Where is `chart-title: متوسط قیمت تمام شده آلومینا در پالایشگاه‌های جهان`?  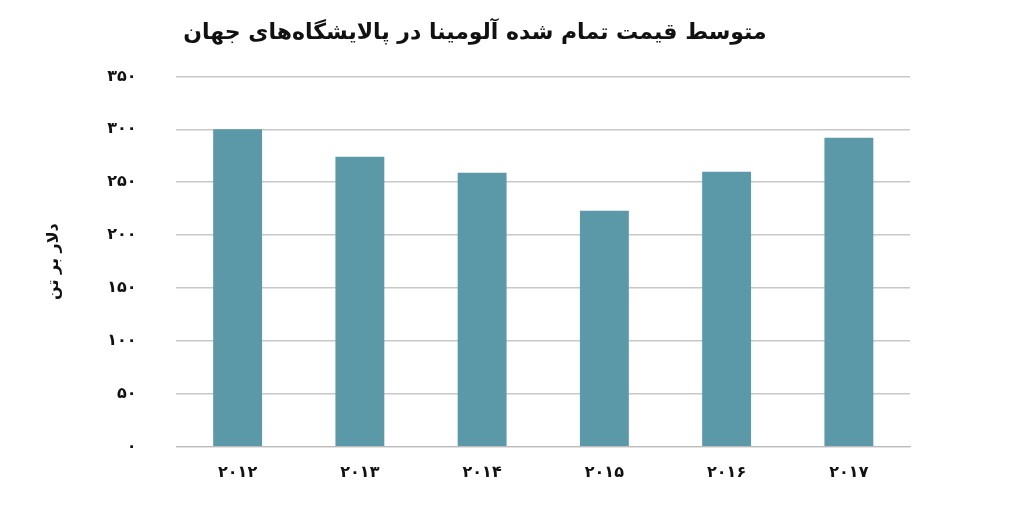 chart-title: متوسط قیمت تمام شده آلومینا در پالایشگاه‌های جهان is located at coordinates (475, 30).